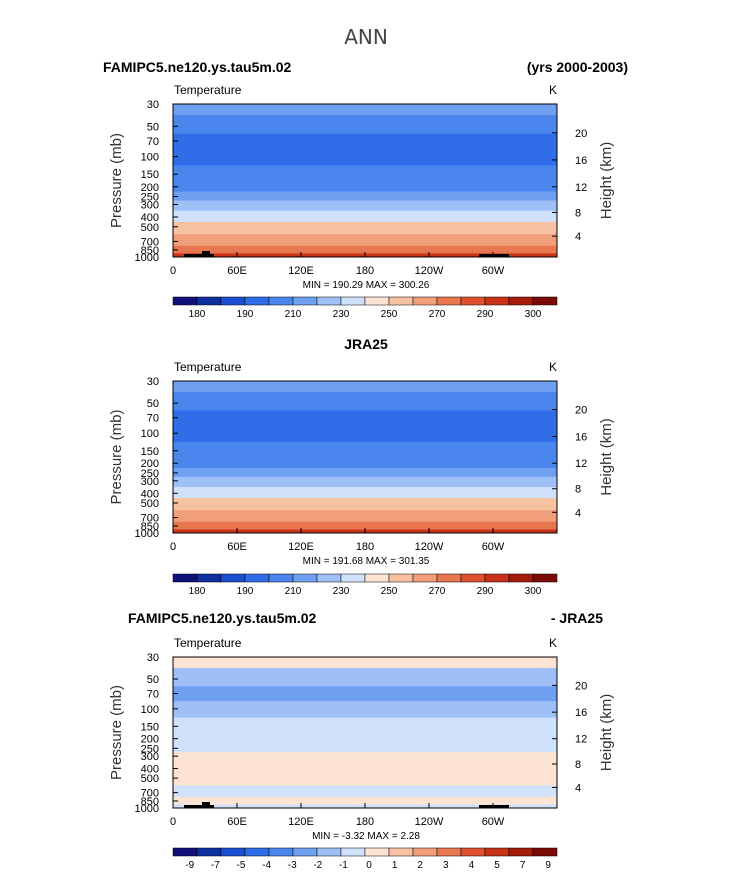 The height and width of the screenshot is (888, 733). Describe the element at coordinates (389, 314) in the screenshot. I see `colorbar-label: 250` at that location.